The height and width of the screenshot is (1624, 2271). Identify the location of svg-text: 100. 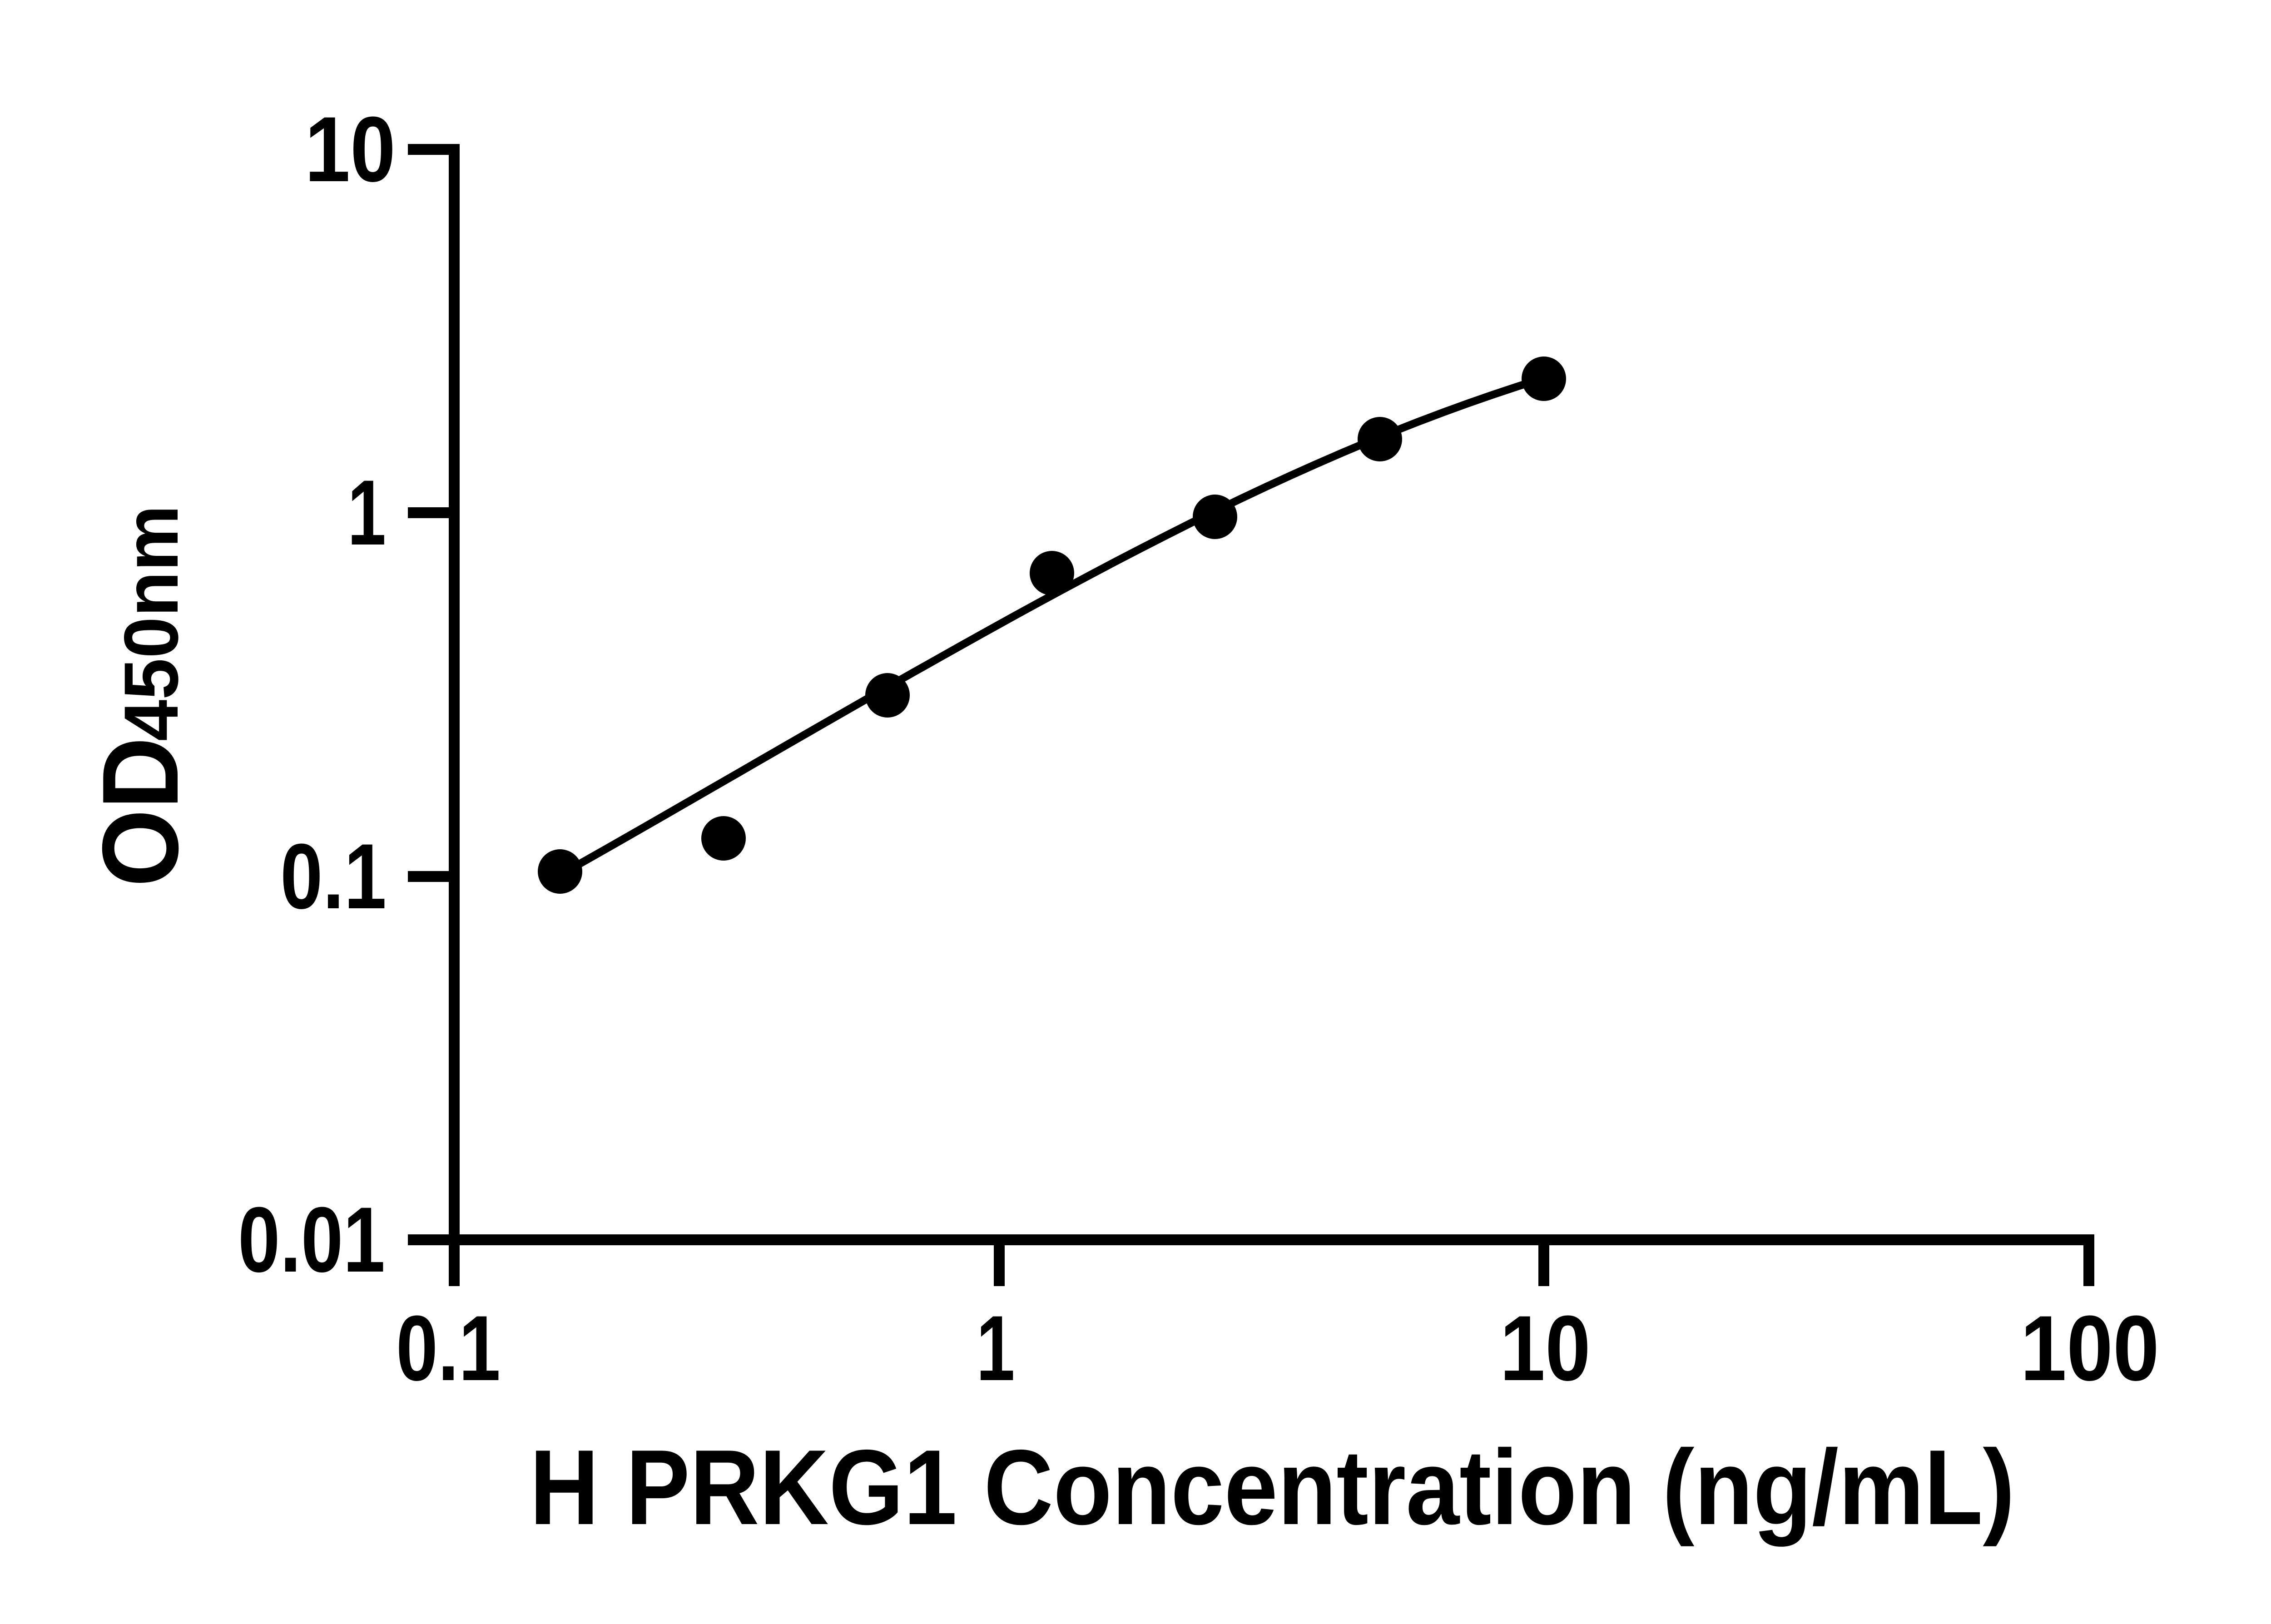
(2089, 1348).